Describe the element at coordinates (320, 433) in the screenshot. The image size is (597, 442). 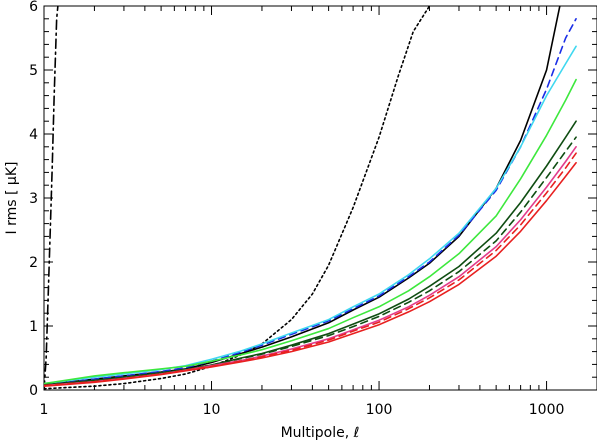
I see `x-axis-label: Multipole, ℓ` at that location.